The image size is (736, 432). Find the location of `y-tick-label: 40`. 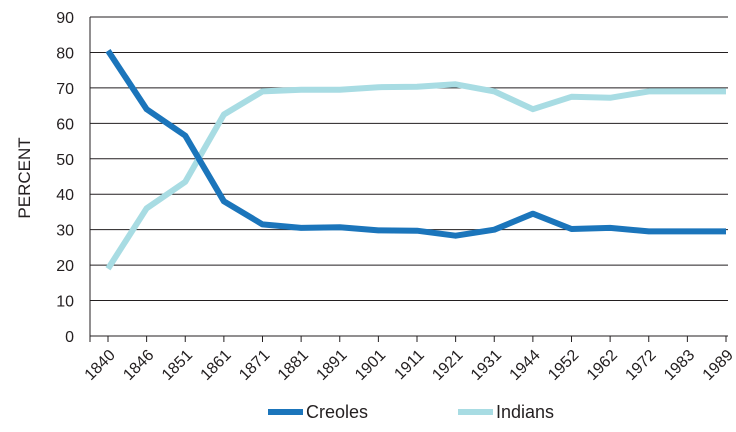

y-tick-label: 40 is located at coordinates (65, 195).